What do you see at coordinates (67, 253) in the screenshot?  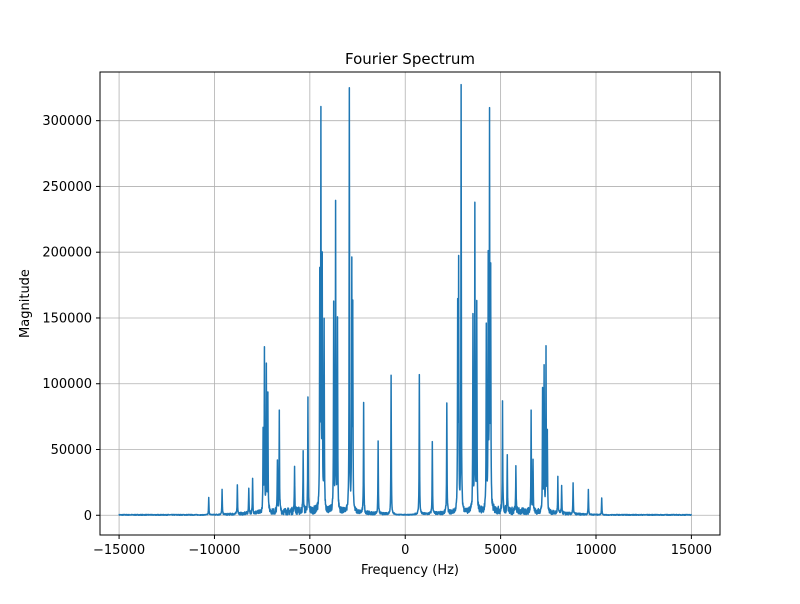 I see `y-tick-label: 200000` at bounding box center [67, 253].